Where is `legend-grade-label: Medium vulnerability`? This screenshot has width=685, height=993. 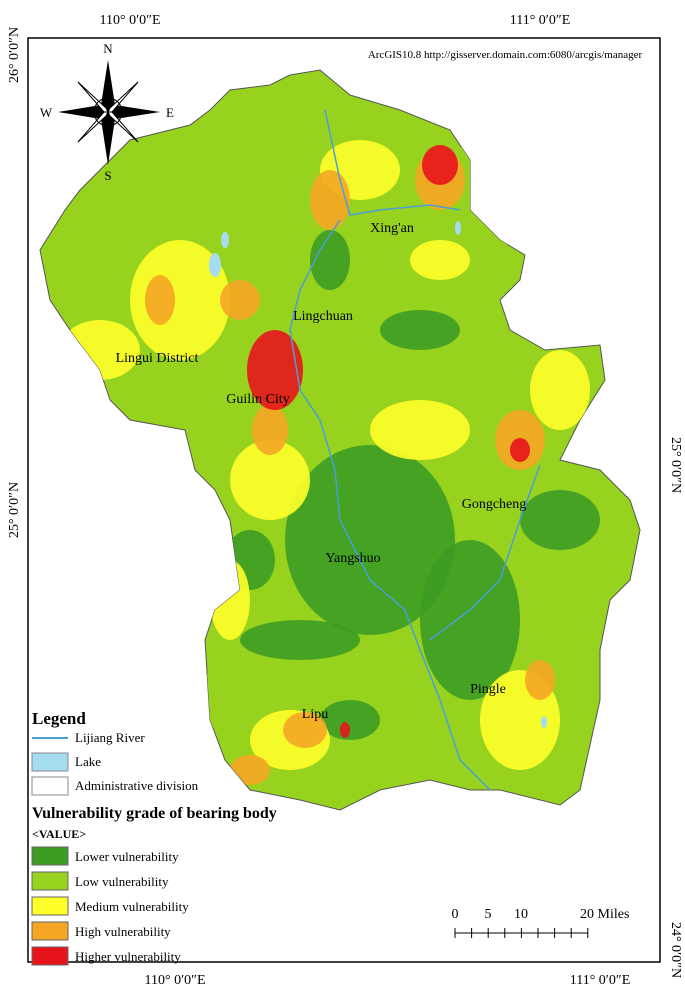
legend-grade-label: Medium vulnerability is located at coordinates (132, 906).